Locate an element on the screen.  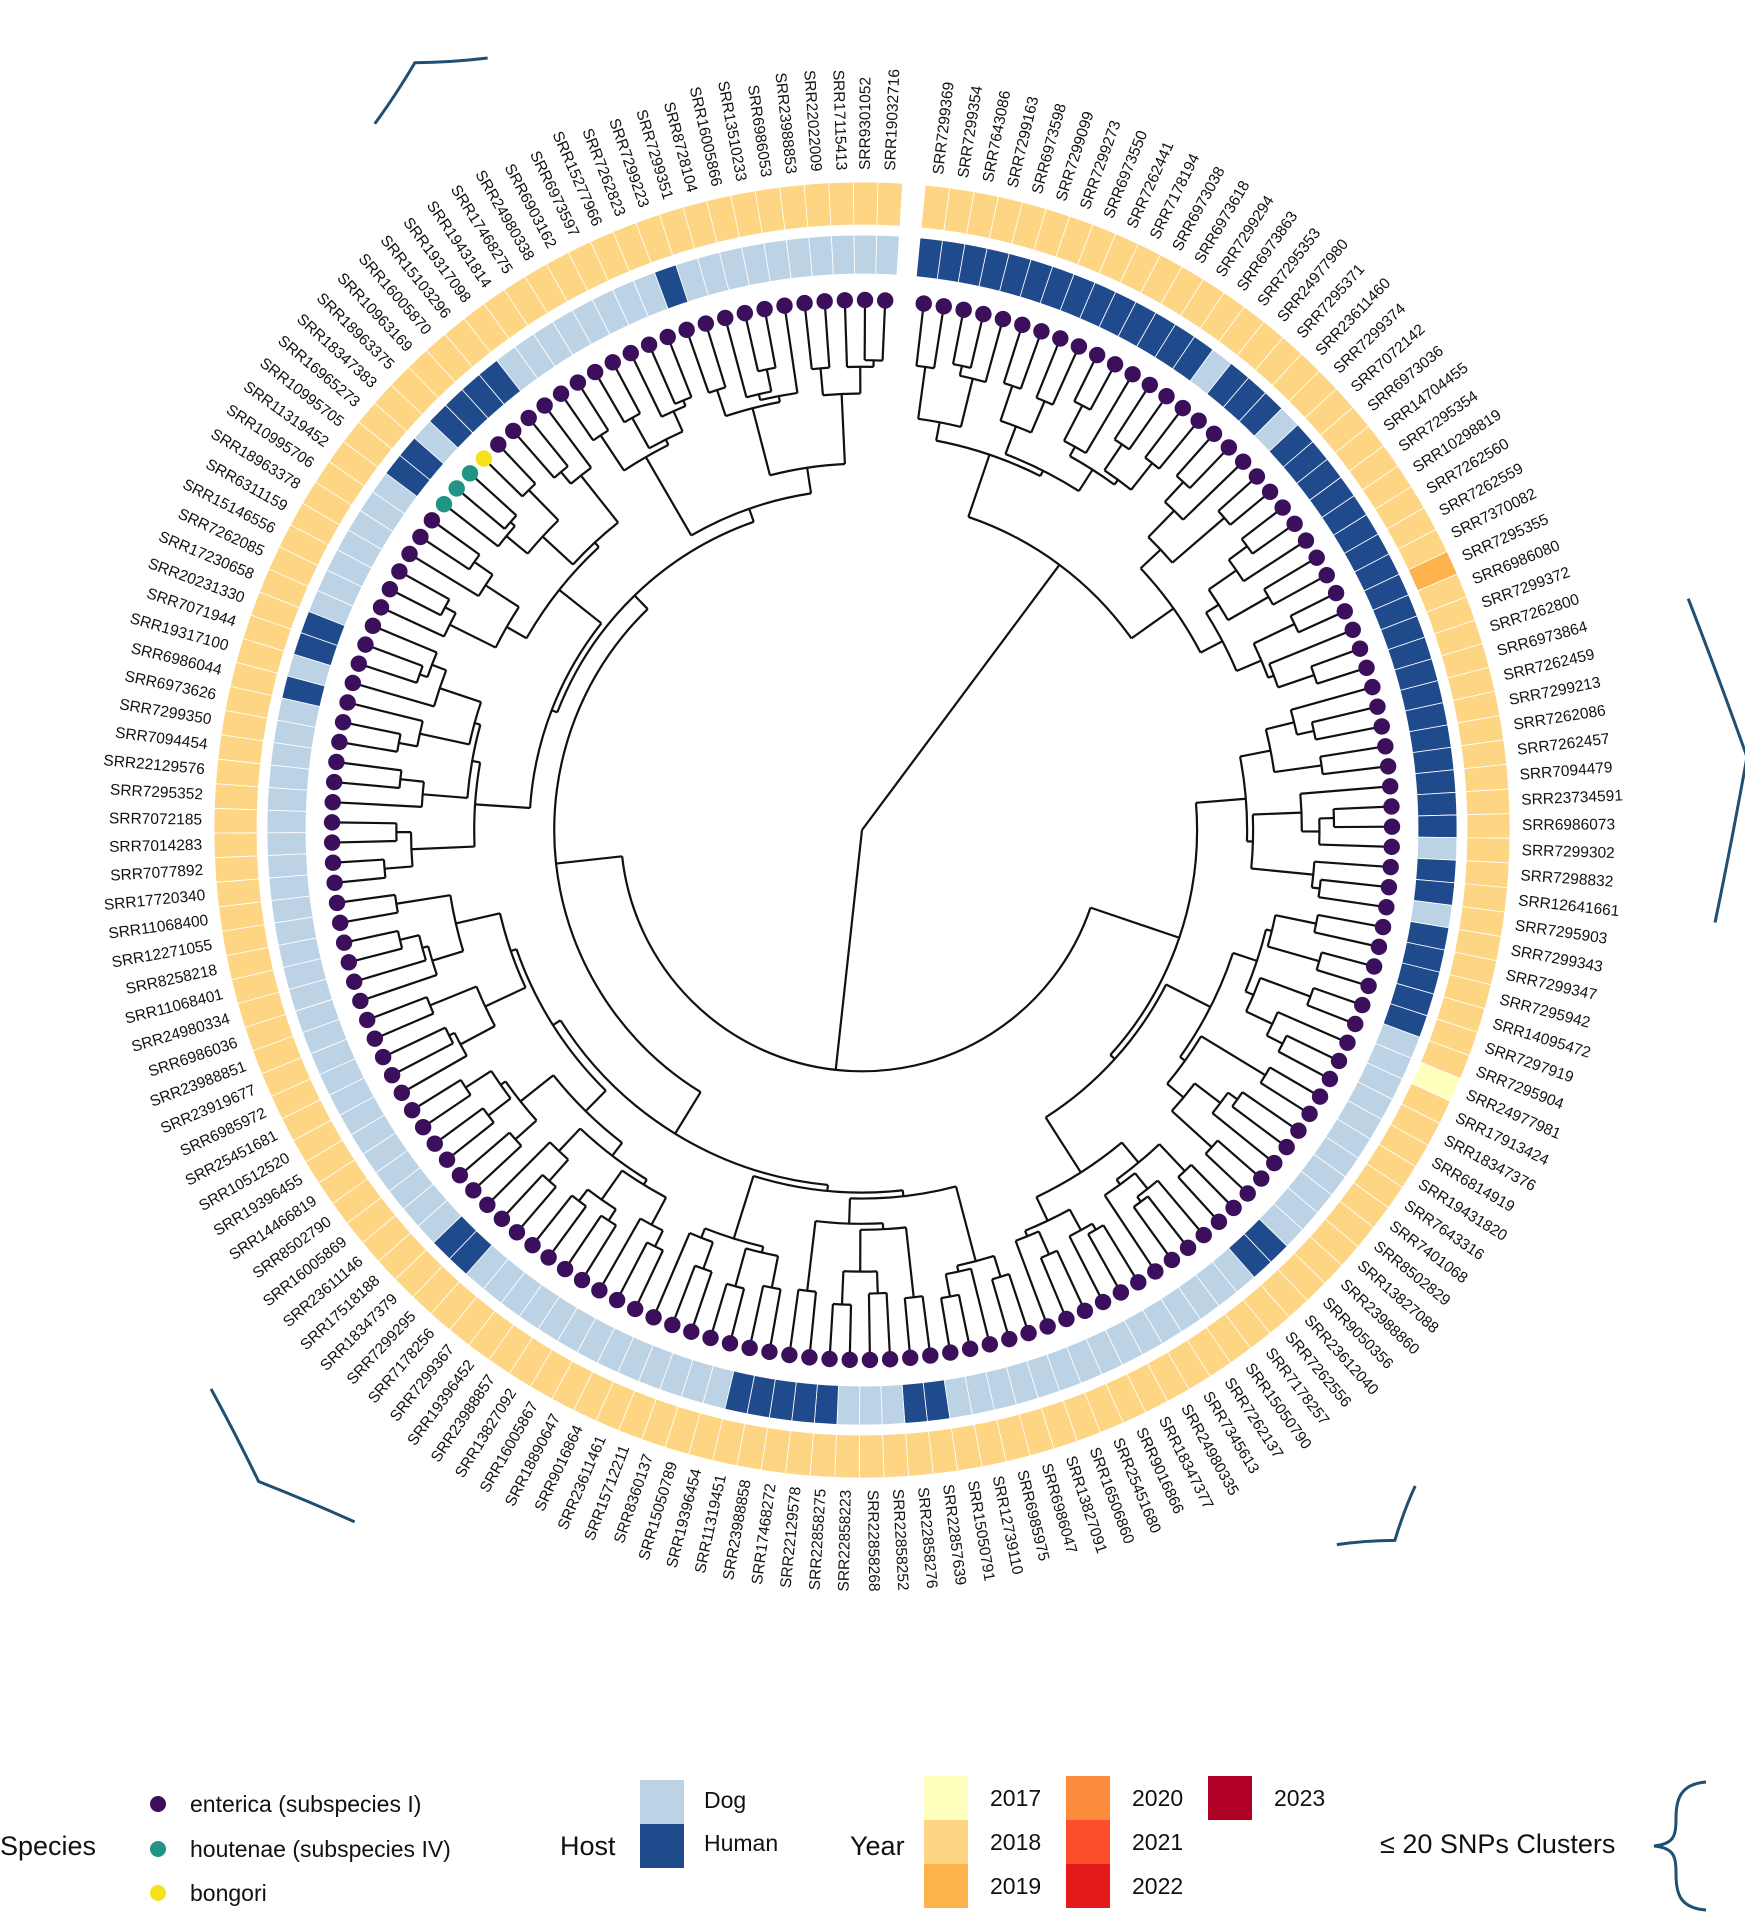
enterica-swatch is located at coordinates (158, 1804).